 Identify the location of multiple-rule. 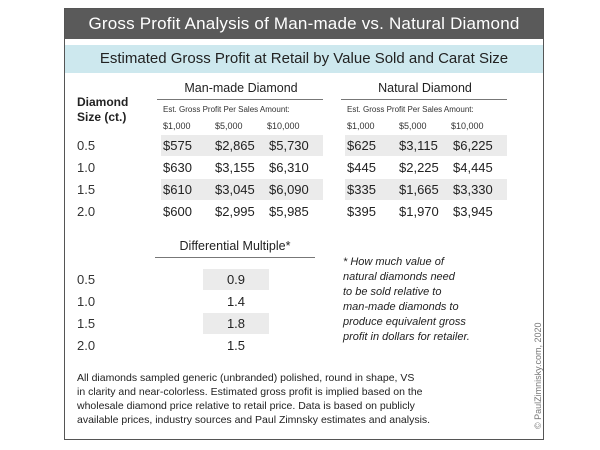
(235, 257).